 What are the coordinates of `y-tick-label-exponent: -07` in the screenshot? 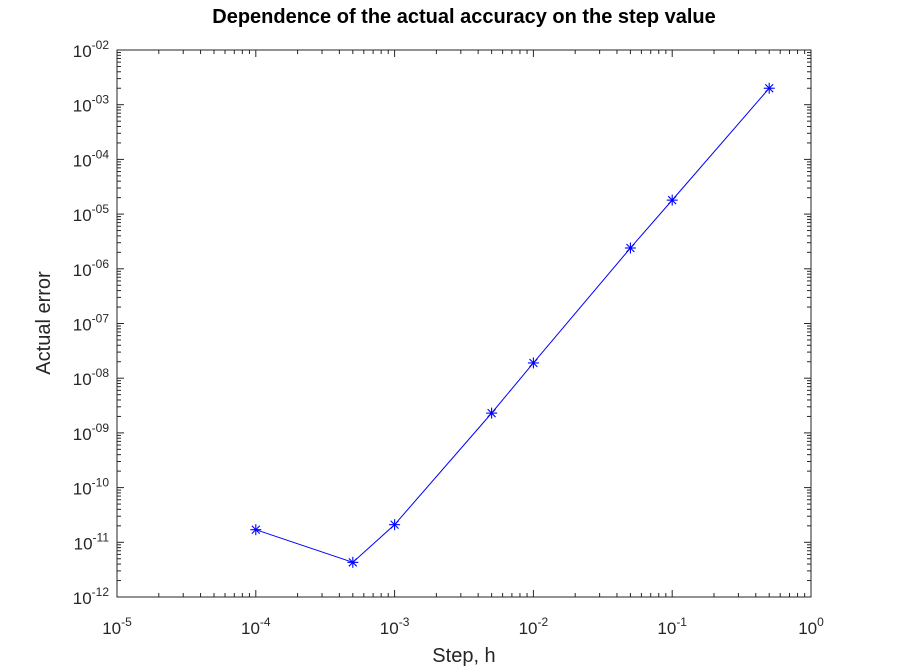 It's located at (101, 319).